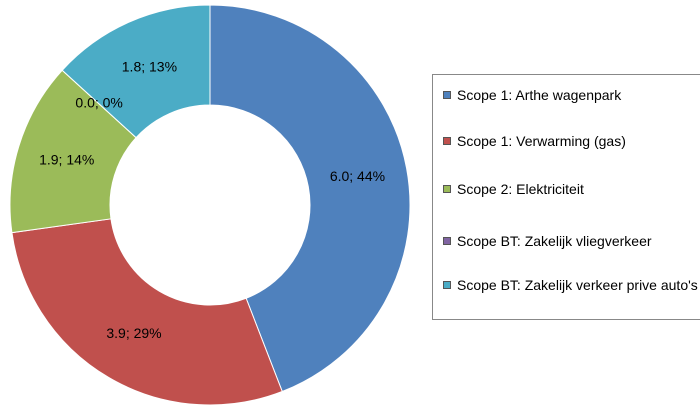 This screenshot has width=700, height=408. I want to click on data-label: 3.9; 29%, so click(133, 333).